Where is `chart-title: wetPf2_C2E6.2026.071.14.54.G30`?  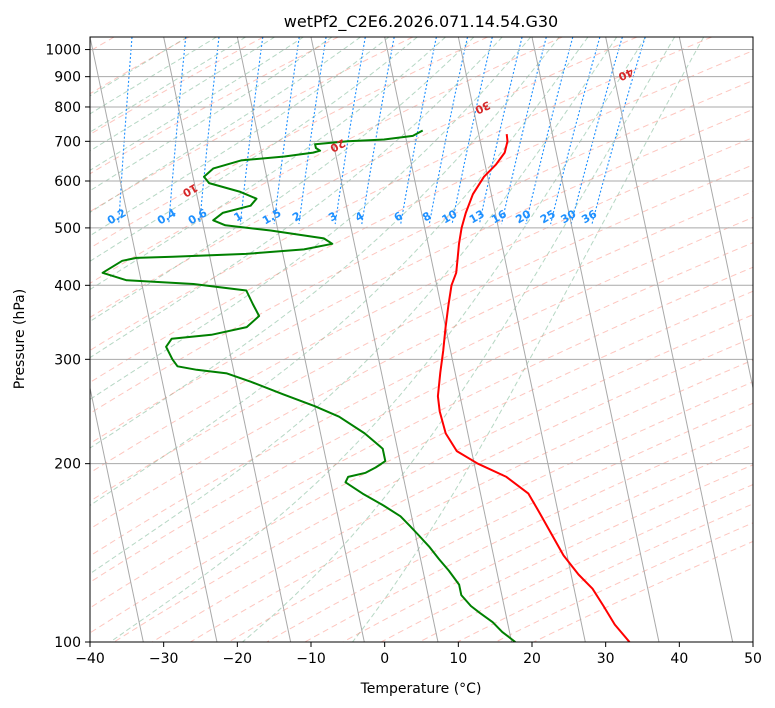 chart-title: wetPf2_C2E6.2026.071.14.54.G30 is located at coordinates (421, 22).